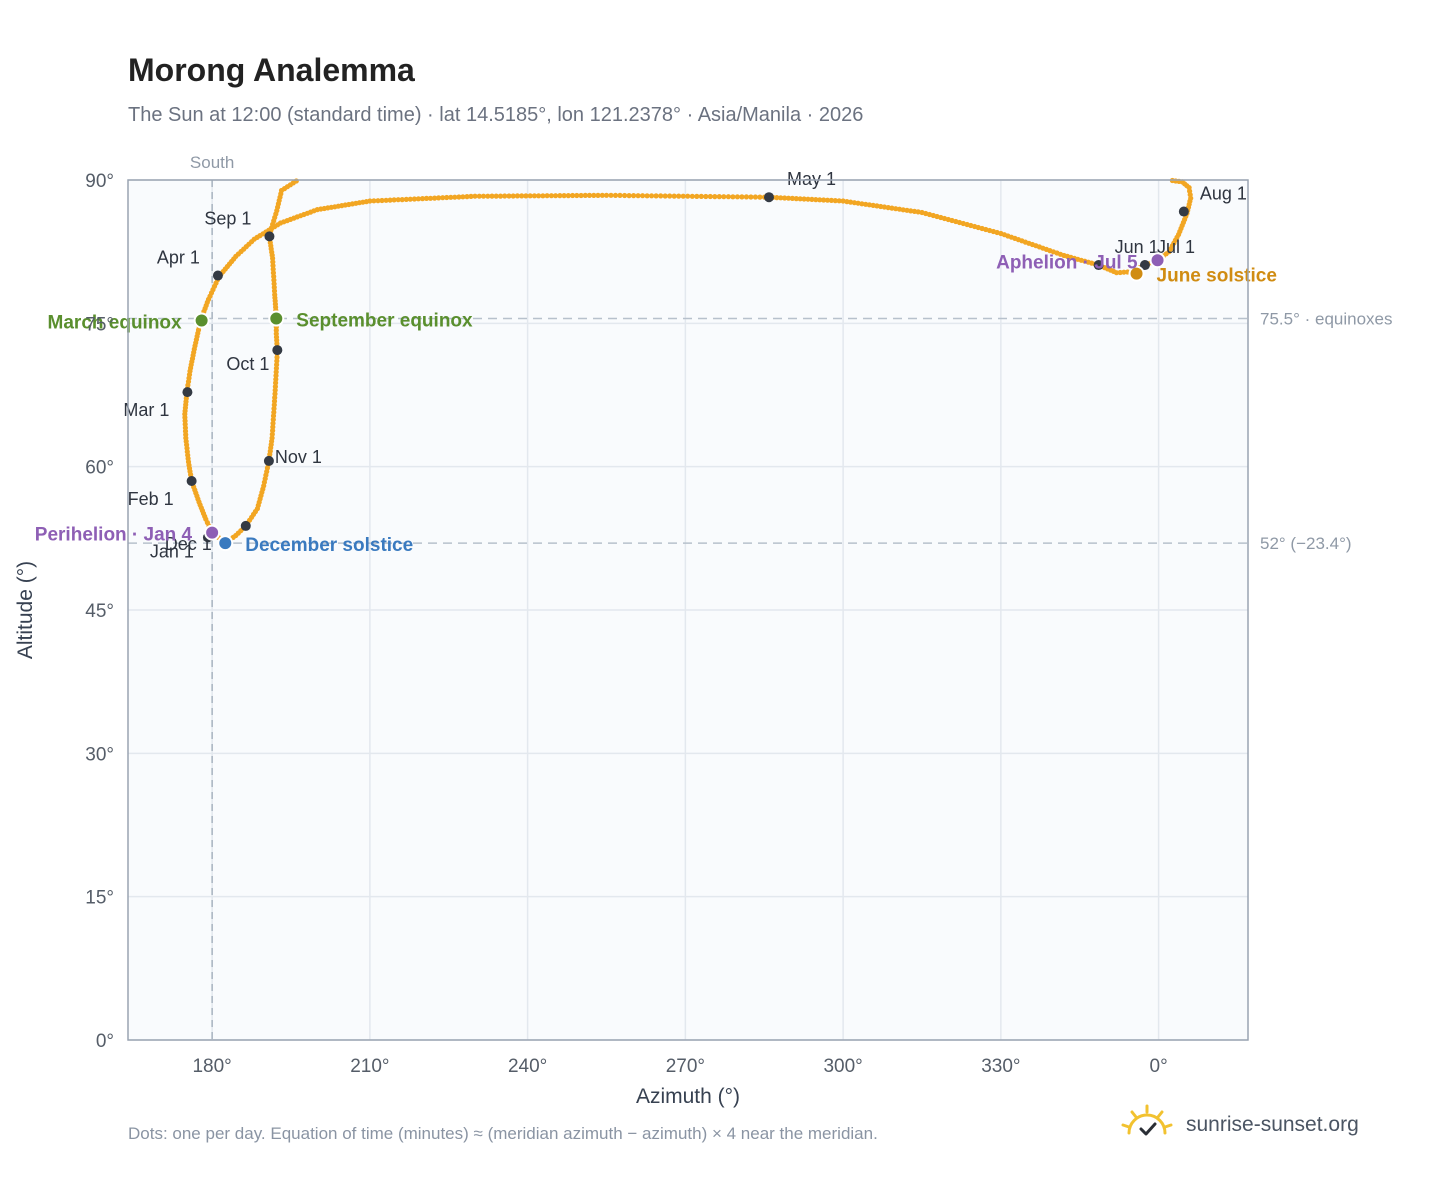 This screenshot has height=1188, width=1448. What do you see at coordinates (151, 499) in the screenshot?
I see `month-label: Feb 1` at bounding box center [151, 499].